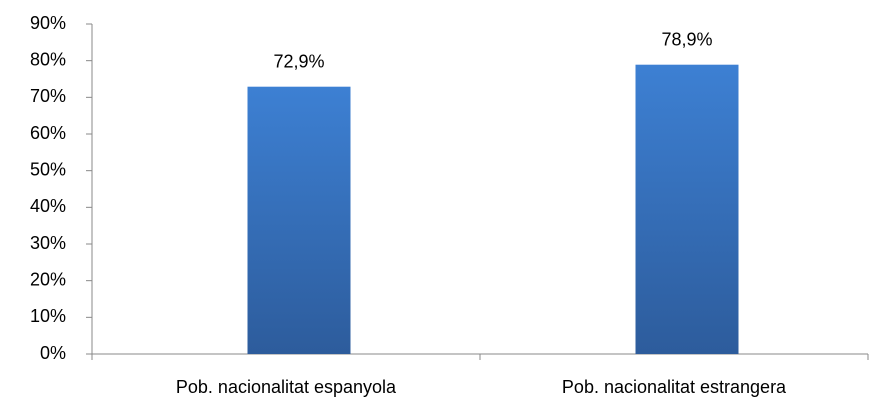 This screenshot has height=402, width=869. I want to click on data-label: 72,9%, so click(298, 61).